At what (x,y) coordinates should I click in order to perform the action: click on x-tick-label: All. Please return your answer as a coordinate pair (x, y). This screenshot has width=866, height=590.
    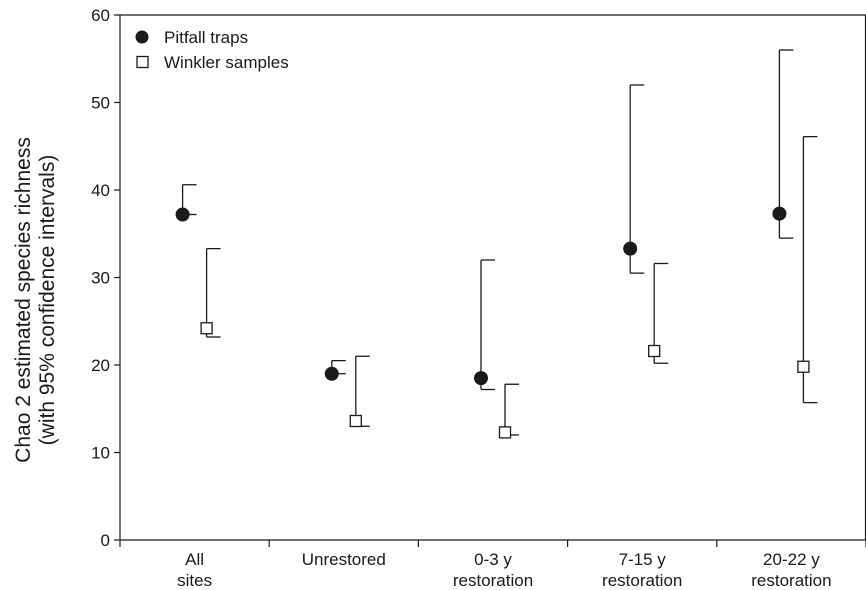
    Looking at the image, I should click on (194, 559).